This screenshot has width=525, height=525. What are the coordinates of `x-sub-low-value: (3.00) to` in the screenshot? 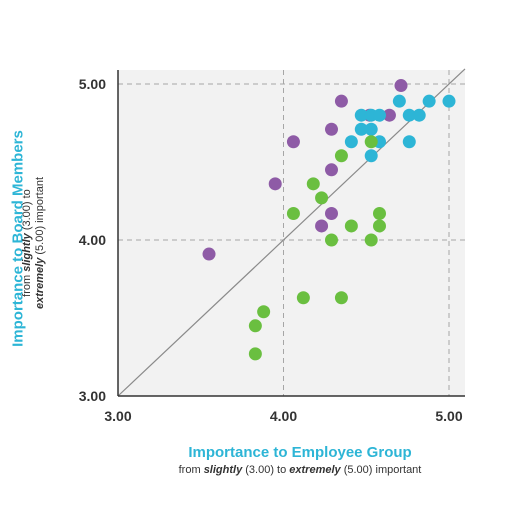 It's located at (266, 470).